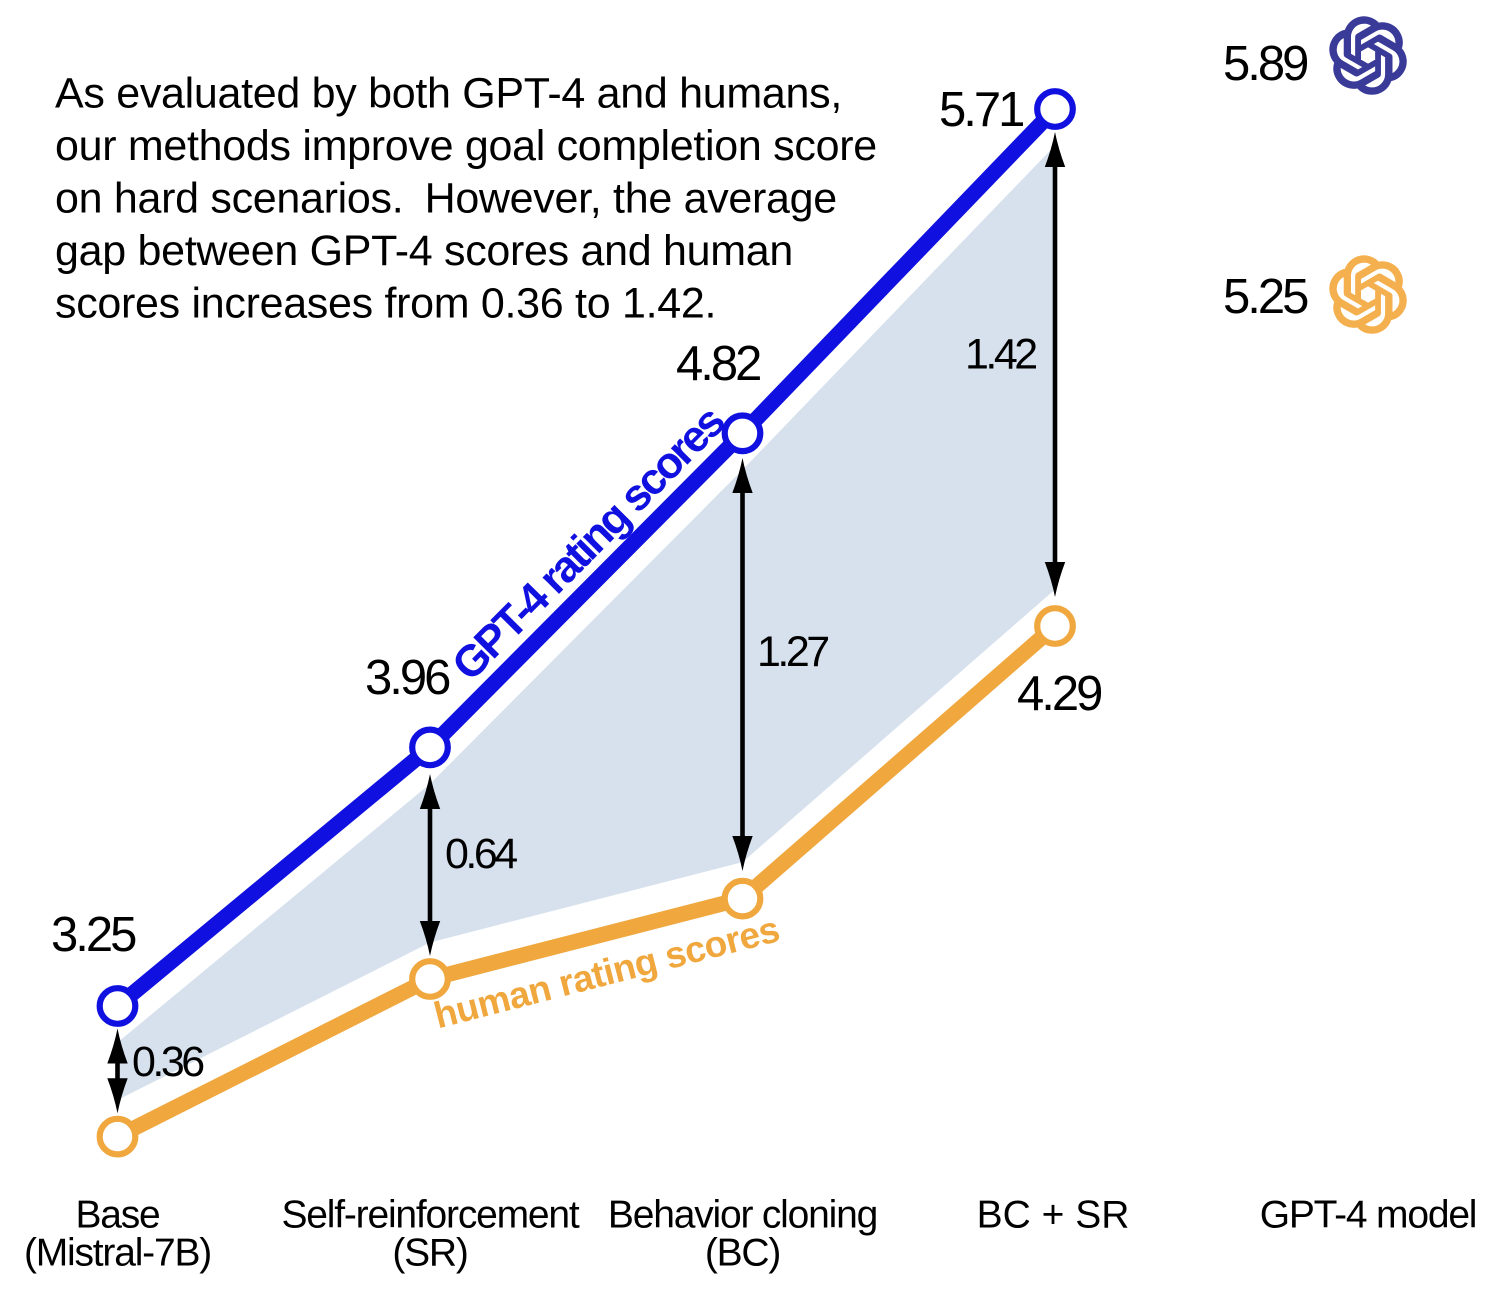 This screenshot has width=1506, height=1306. Describe the element at coordinates (481, 854) in the screenshot. I see `svg-text: 0.64` at that location.